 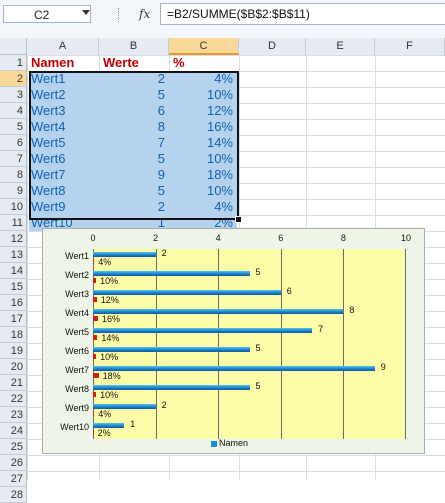 What do you see at coordinates (179, 62) in the screenshot?
I see `header-percent: %` at bounding box center [179, 62].